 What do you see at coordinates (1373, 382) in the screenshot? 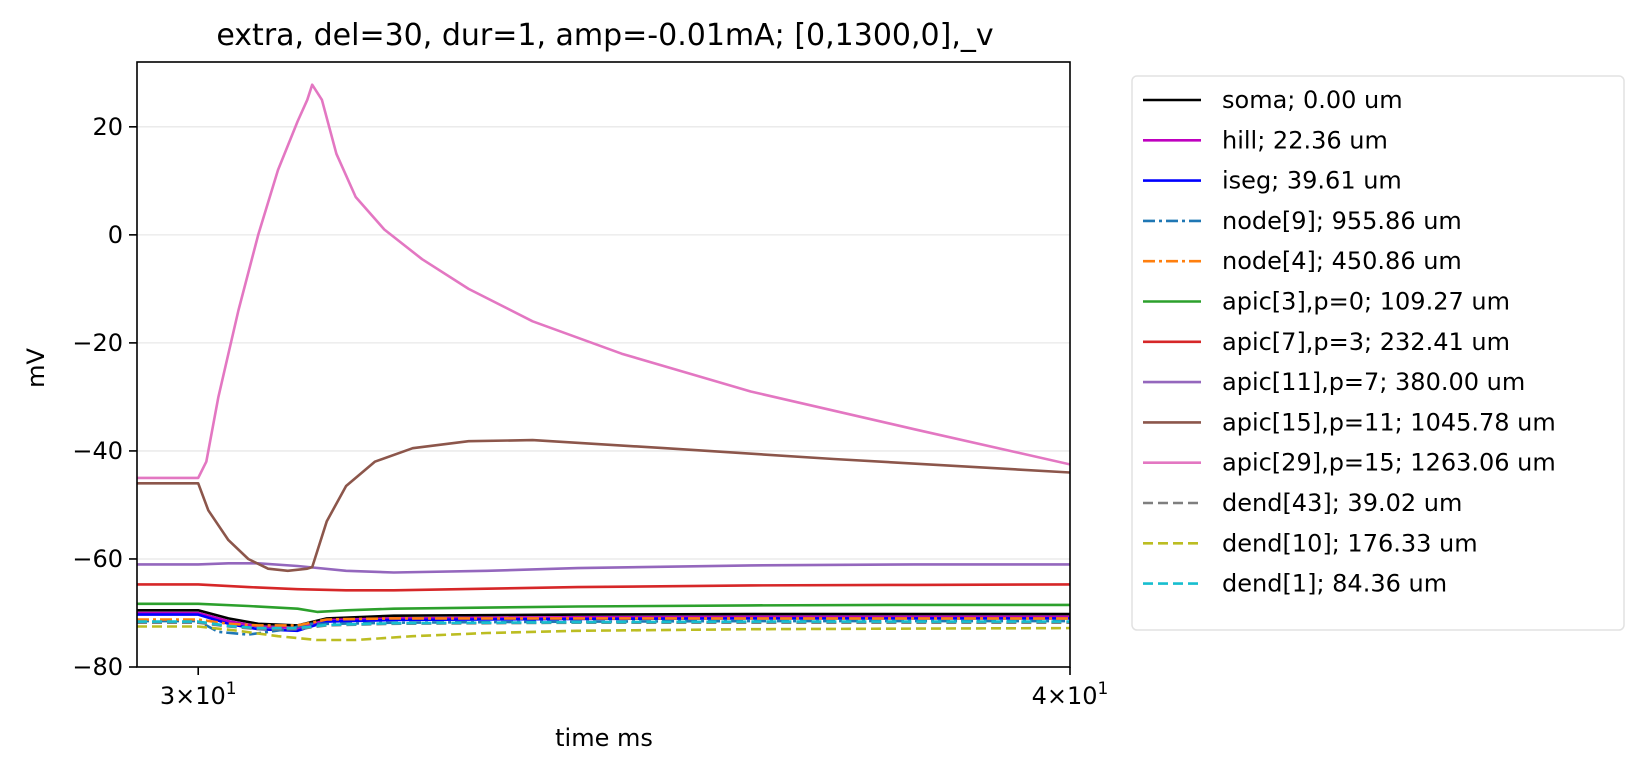
I see `legend-label: apic[11],p=7; 380.00 um` at bounding box center [1373, 382].